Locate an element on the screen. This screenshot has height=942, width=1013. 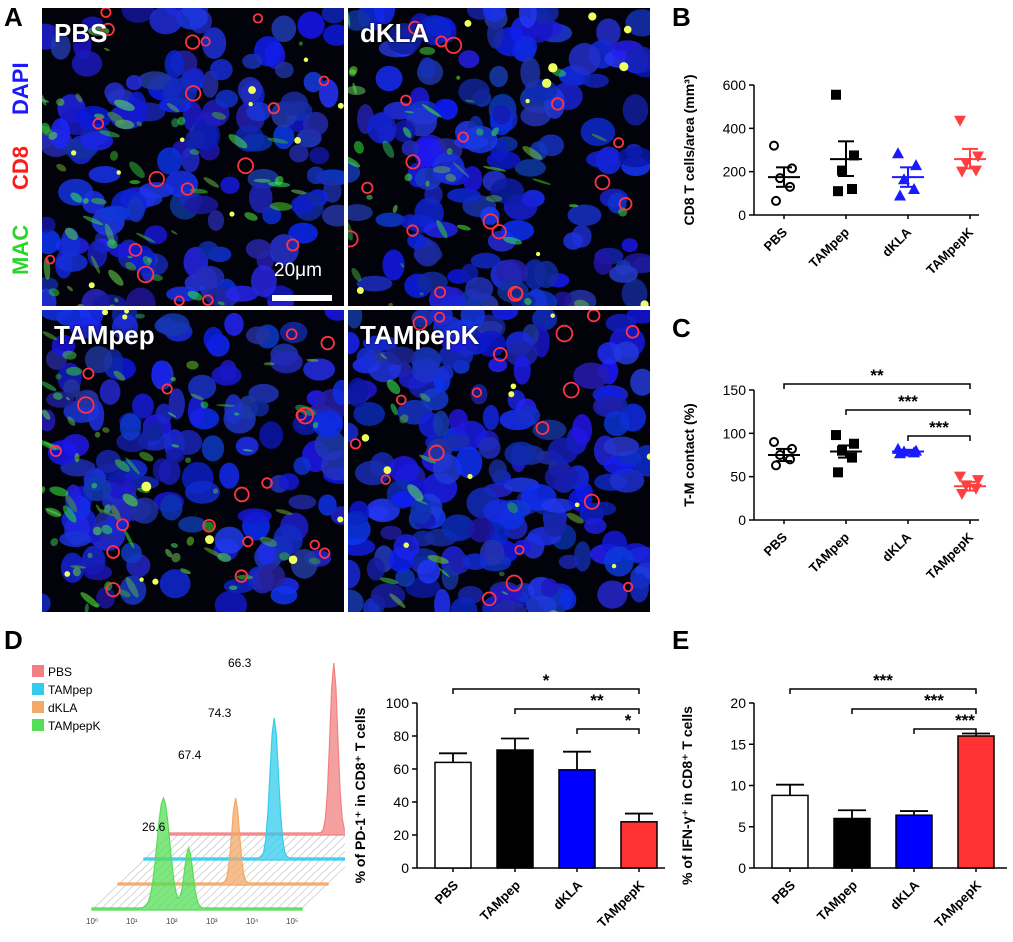
micrograph-dkla-image is located at coordinates (499, 157).